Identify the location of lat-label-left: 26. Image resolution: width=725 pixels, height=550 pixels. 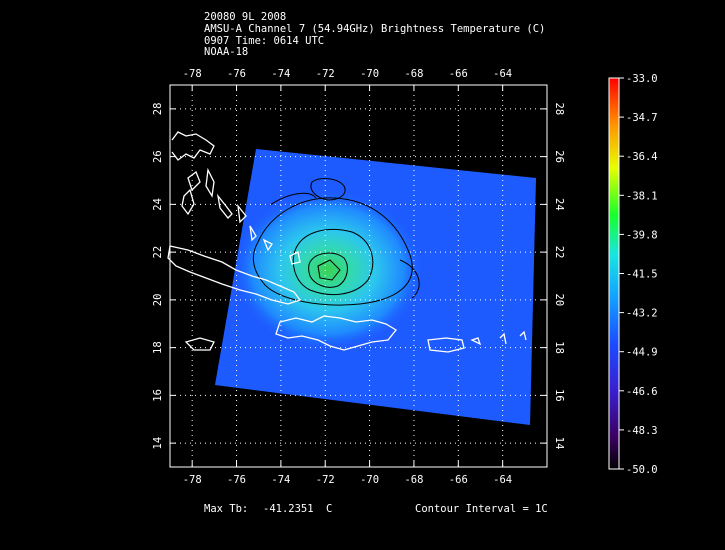
(158, 156).